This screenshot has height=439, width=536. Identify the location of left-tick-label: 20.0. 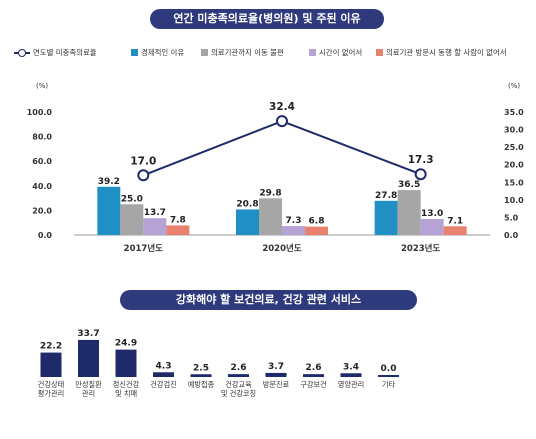
(42, 210).